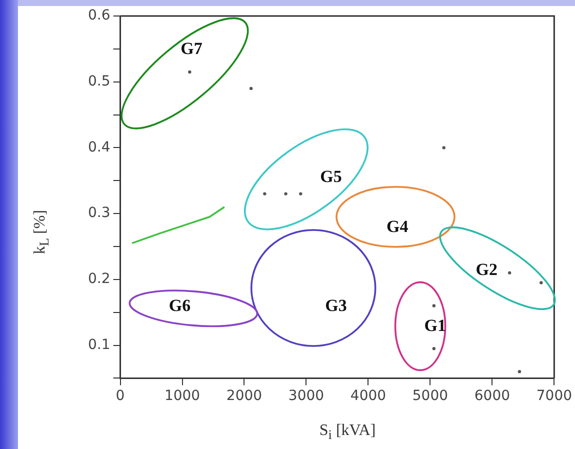 The image size is (575, 449). Describe the element at coordinates (554, 396) in the screenshot. I see `x-tick-label: 7000` at that location.